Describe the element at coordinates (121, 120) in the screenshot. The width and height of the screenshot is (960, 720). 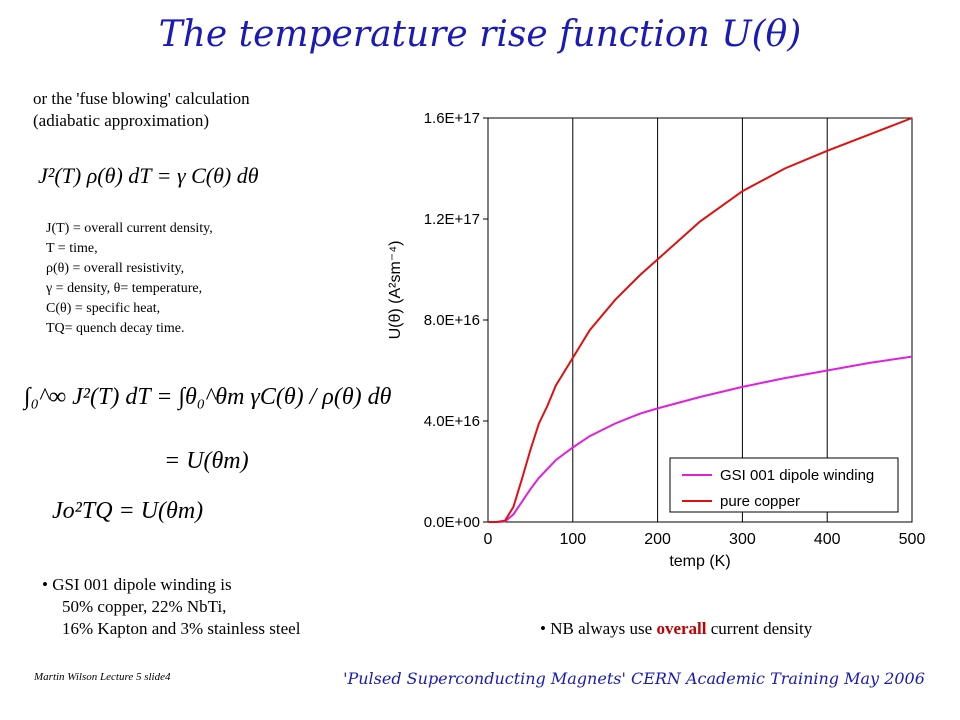
I see `intro-line-2: (adiabatic approximation)` at that location.